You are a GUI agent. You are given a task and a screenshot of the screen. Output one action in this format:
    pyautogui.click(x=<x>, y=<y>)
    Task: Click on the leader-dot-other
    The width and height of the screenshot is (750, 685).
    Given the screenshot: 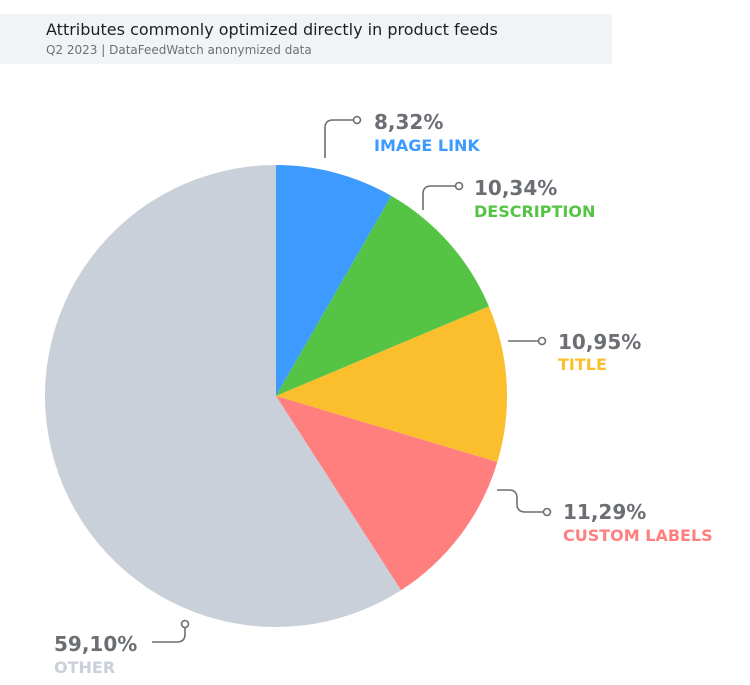 What is the action you would take?
    pyautogui.click(x=185, y=624)
    